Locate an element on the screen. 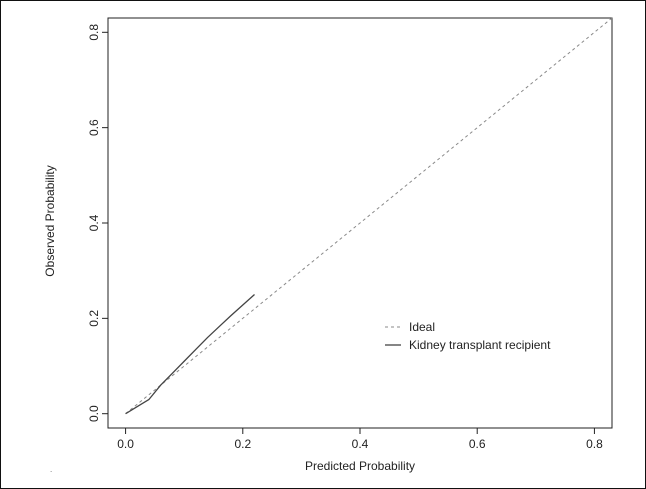 The image size is (646, 489). x-tick-label-4: 0.8 is located at coordinates (594, 444).